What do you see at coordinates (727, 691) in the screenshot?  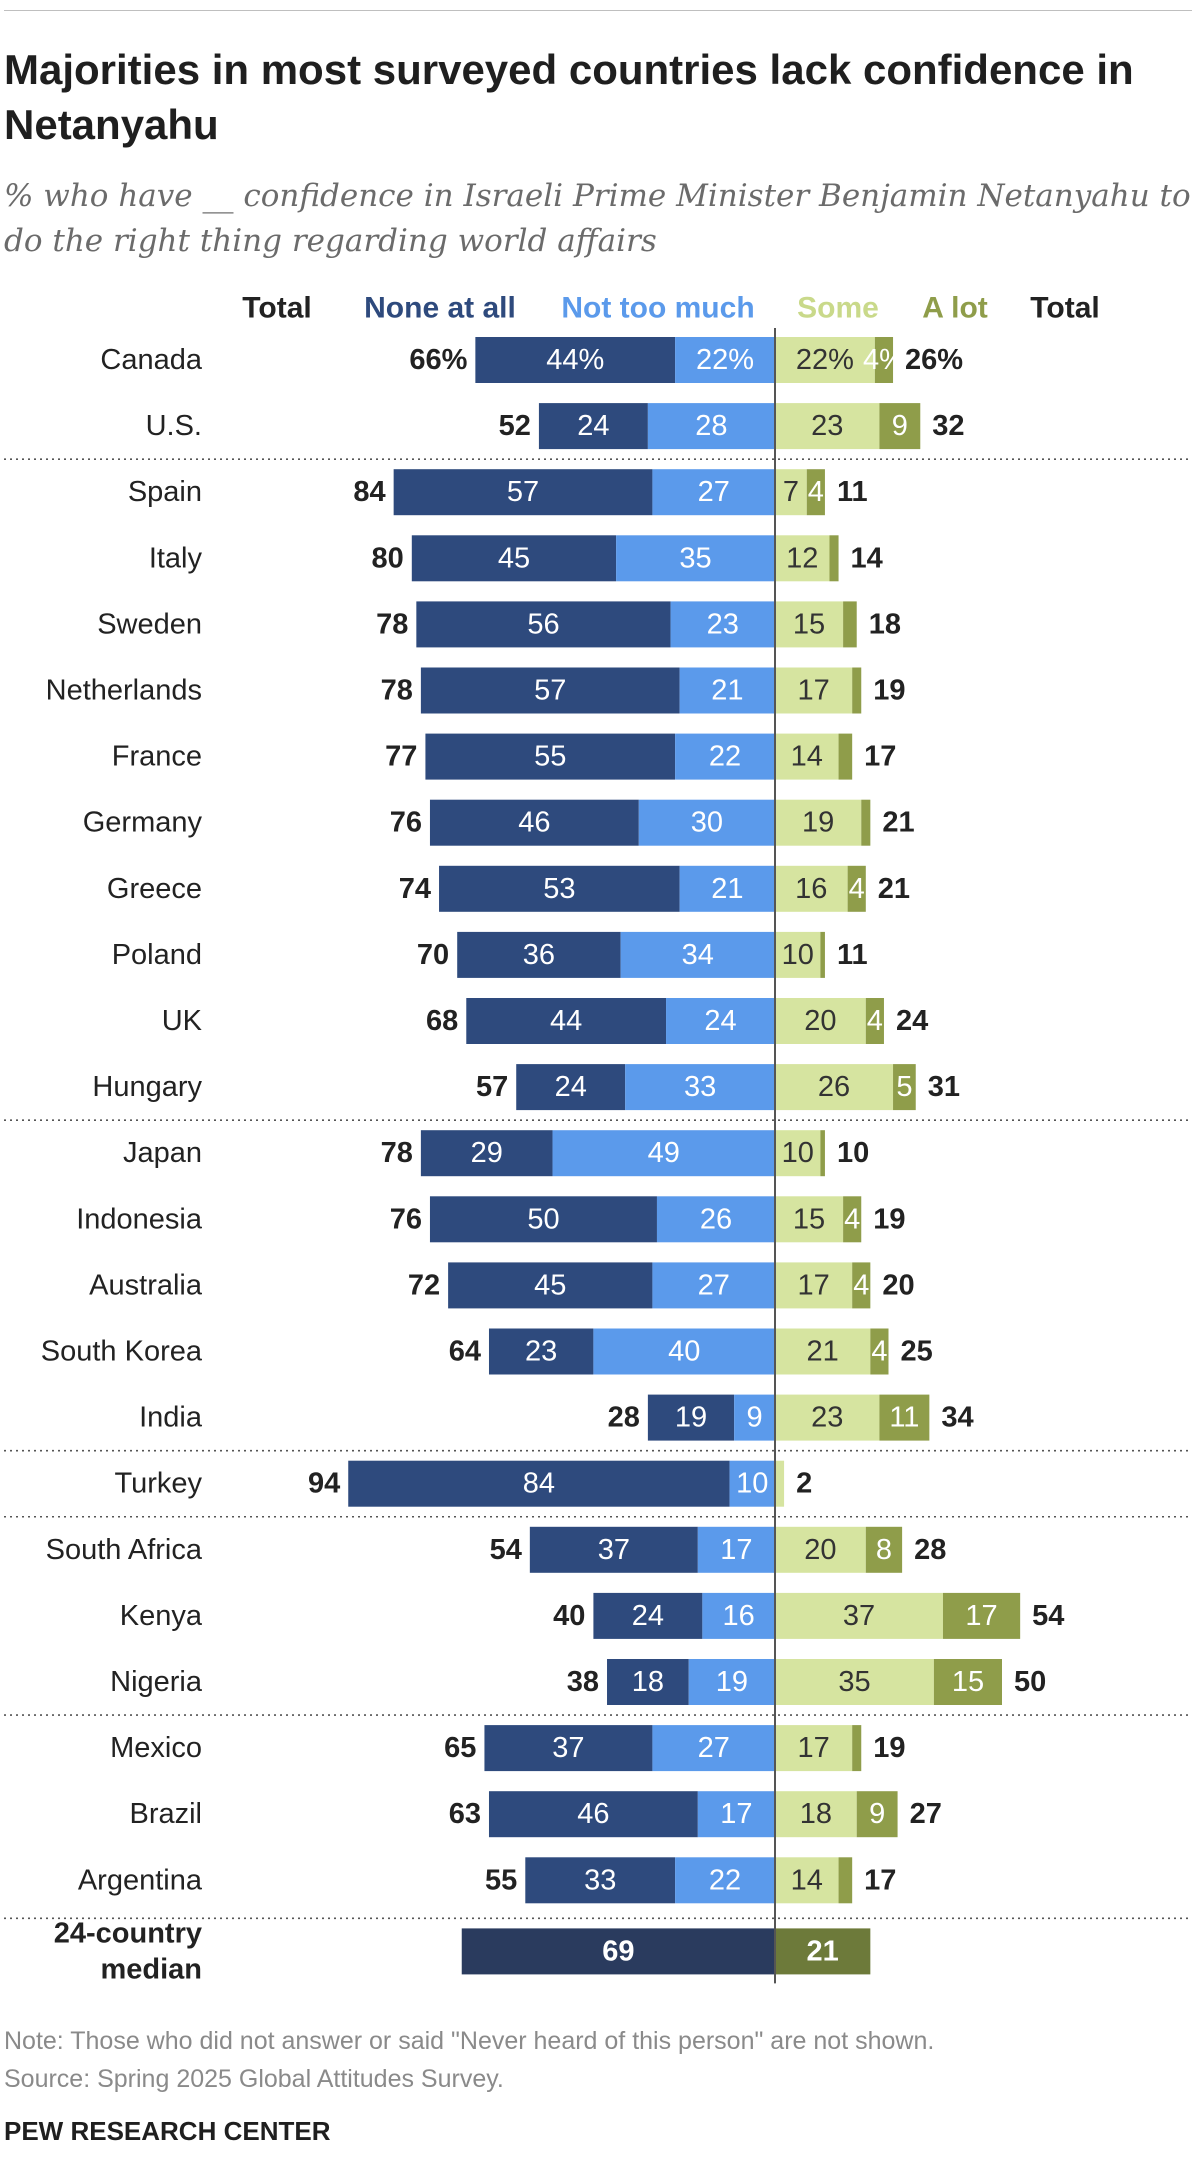 I see `label-not-too-much: 21` at bounding box center [727, 691].